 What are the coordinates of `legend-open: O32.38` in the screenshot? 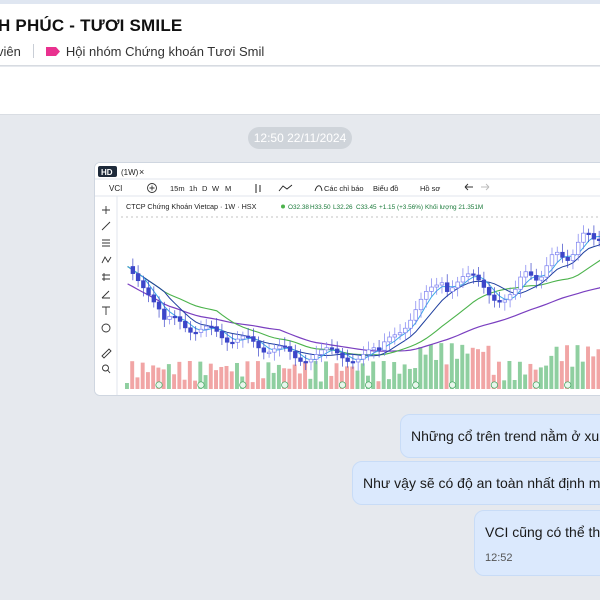 It's located at (298, 207).